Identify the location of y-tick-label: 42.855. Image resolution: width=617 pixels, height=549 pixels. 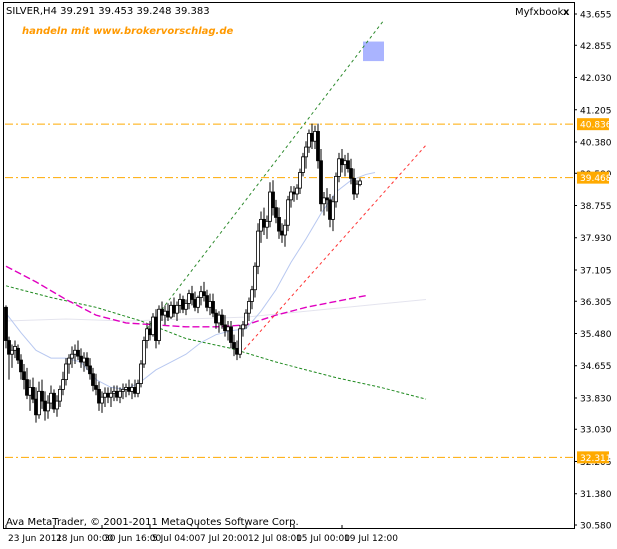
(596, 47).